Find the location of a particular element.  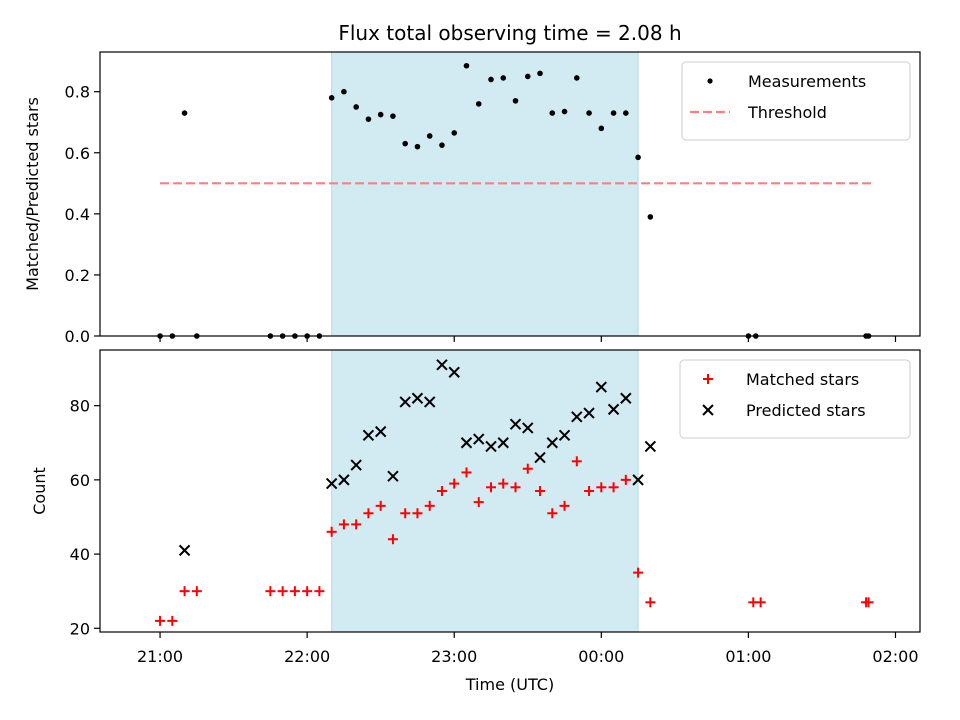

legend-label: Measurements is located at coordinates (807, 81).